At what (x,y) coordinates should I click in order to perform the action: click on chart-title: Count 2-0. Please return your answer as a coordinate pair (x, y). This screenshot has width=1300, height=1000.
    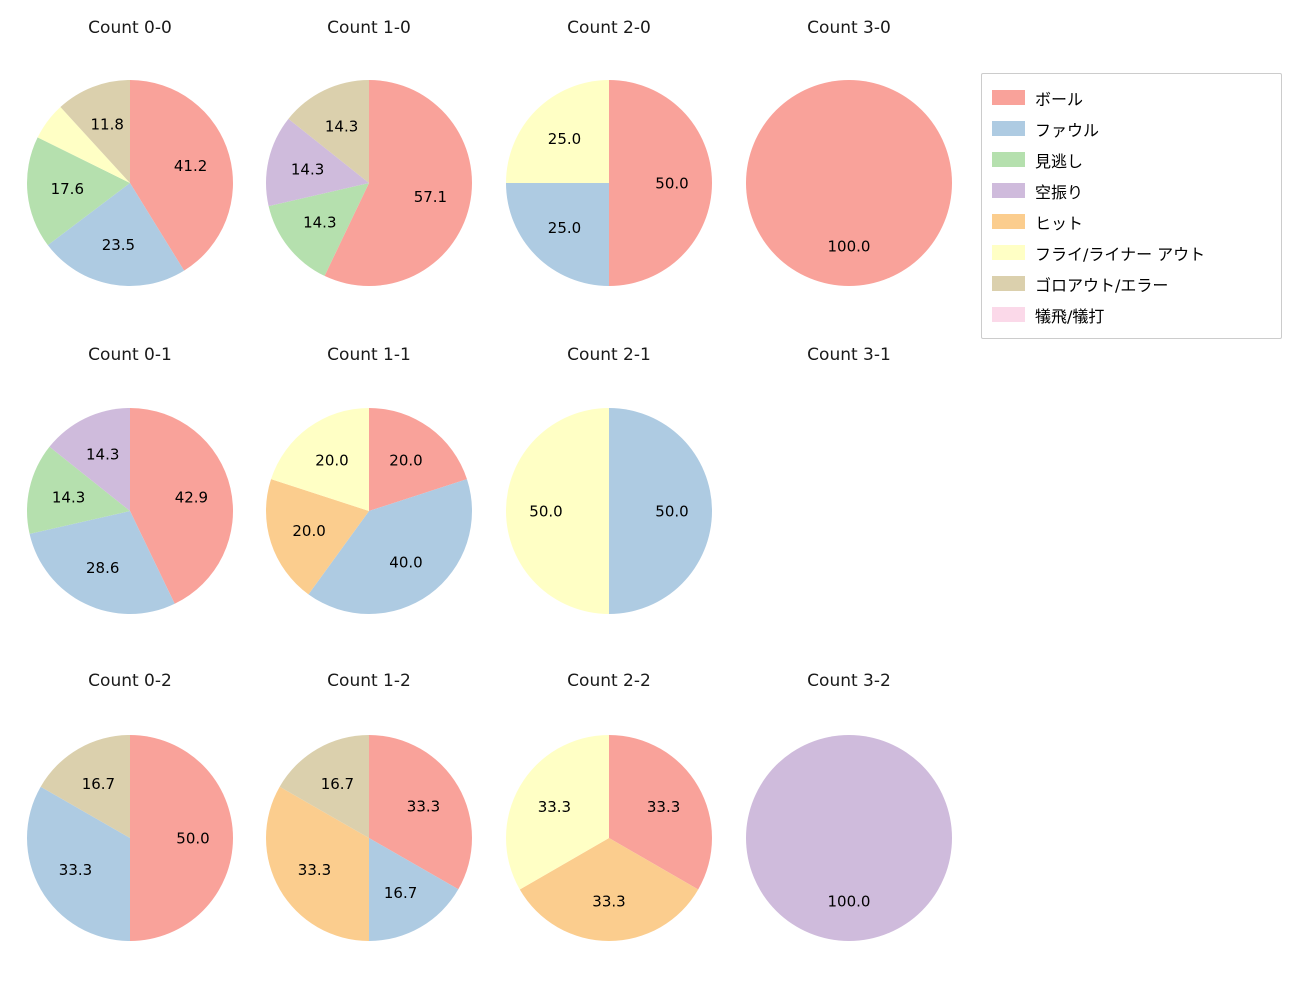
    Looking at the image, I should click on (609, 28).